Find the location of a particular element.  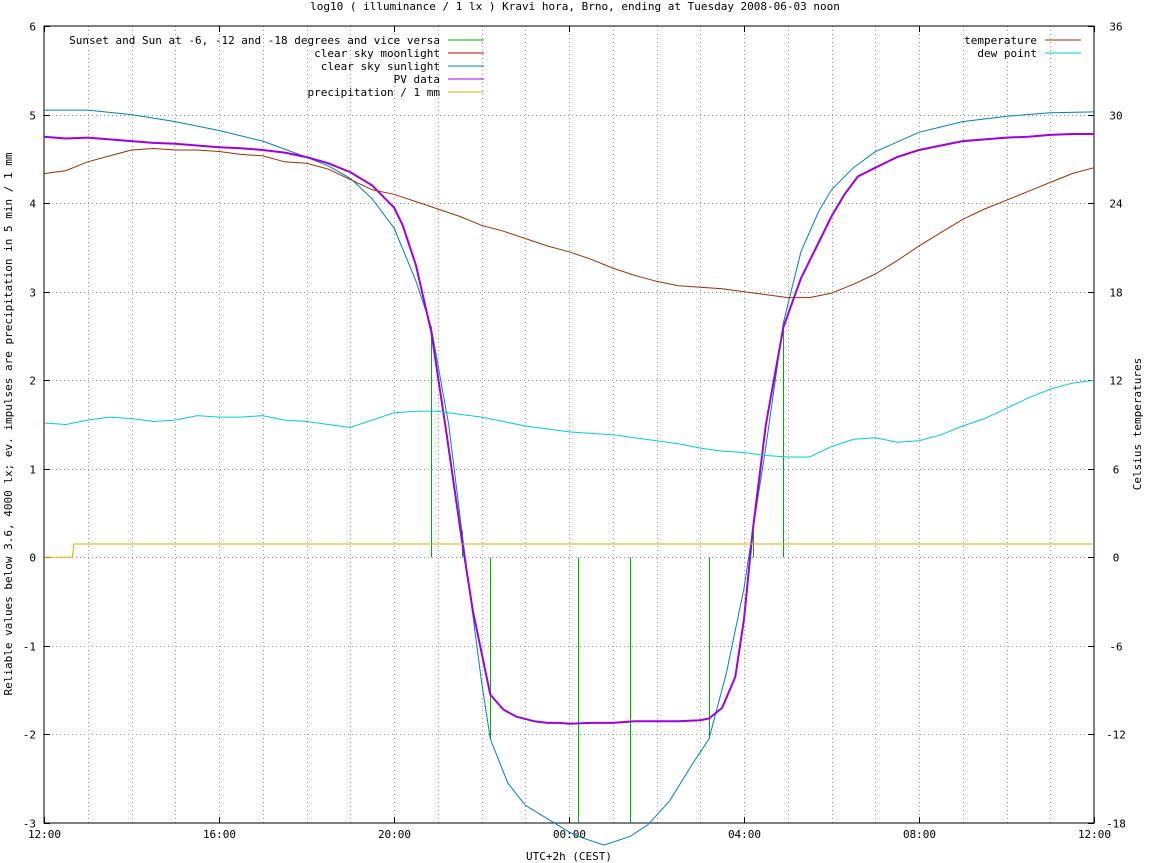

y2-tick-label: -12 is located at coordinates (1116, 735).